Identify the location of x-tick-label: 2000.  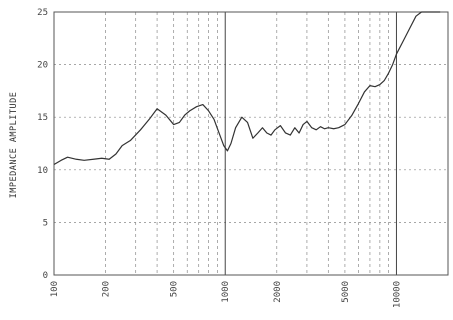
(278, 292).